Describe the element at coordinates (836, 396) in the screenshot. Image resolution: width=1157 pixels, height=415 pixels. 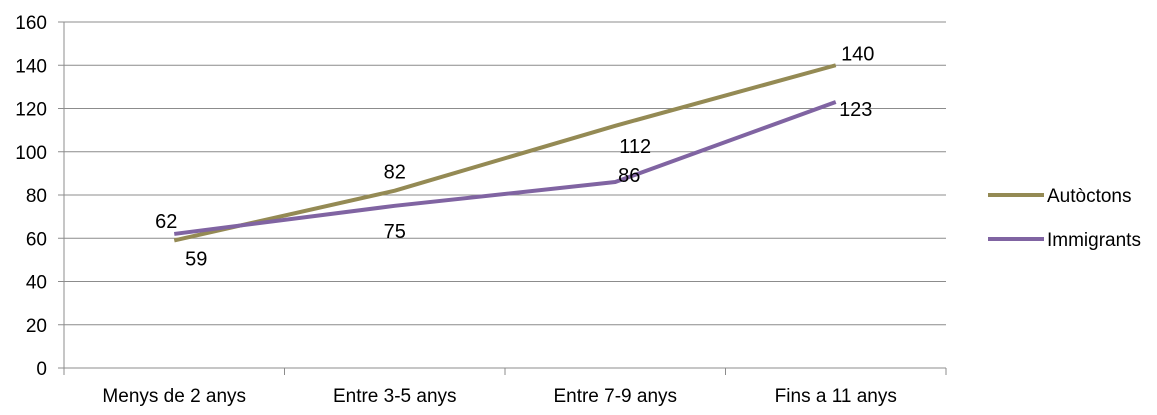
I see `x-category-label: Fins a 11 anys` at that location.